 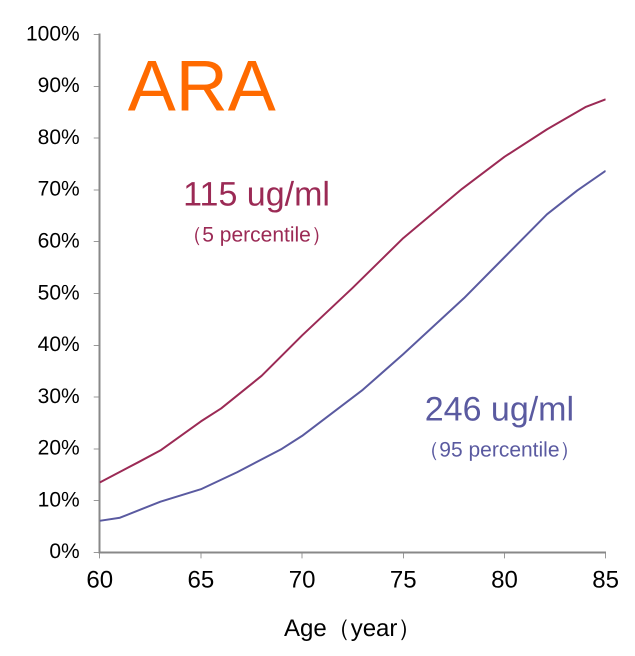 I want to click on x-tick-label: 65, so click(x=201, y=580).